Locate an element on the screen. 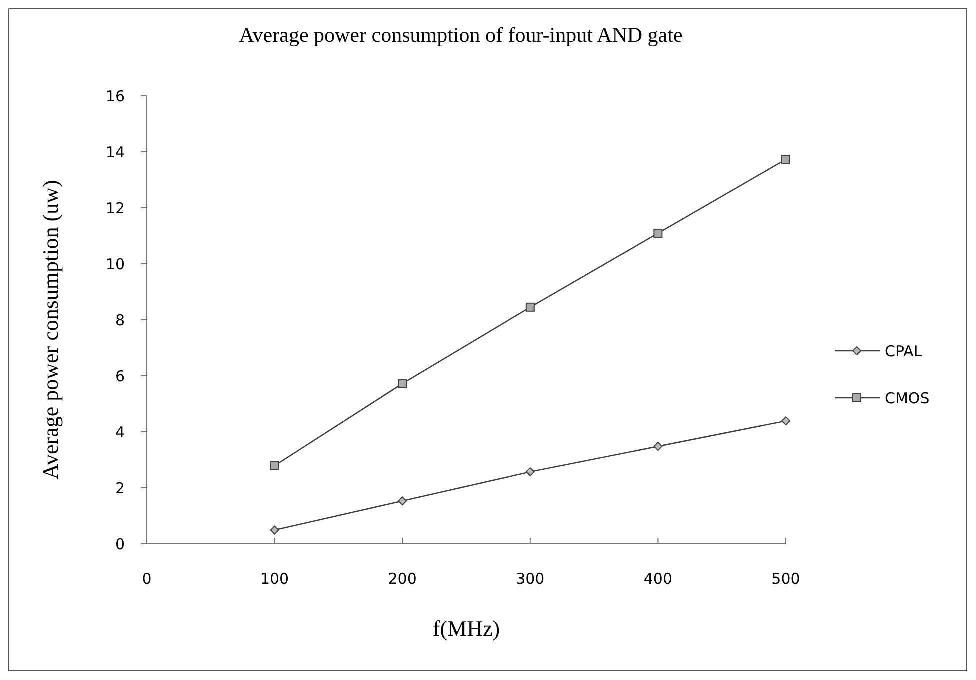 The image size is (976, 680). x-tick-label: 300 is located at coordinates (530, 579).